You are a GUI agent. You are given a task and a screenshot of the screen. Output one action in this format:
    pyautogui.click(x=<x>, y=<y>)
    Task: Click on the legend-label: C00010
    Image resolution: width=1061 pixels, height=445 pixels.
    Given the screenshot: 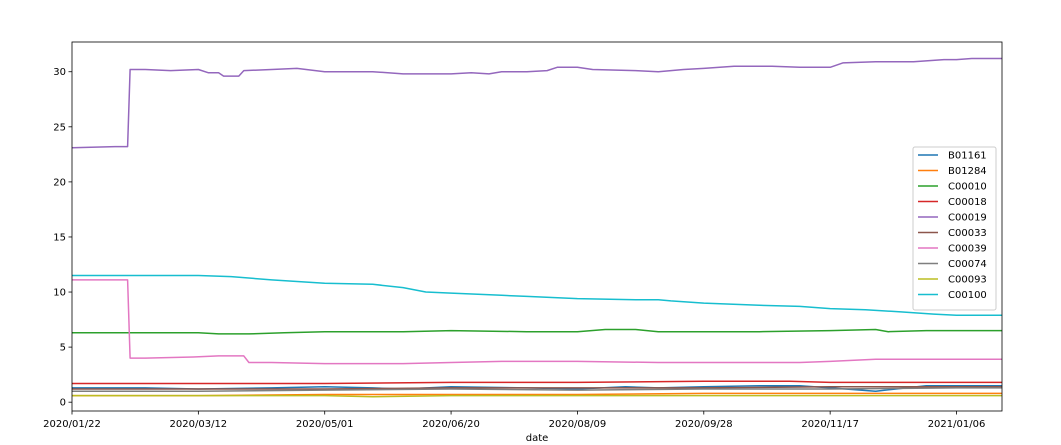 What is the action you would take?
    pyautogui.click(x=967, y=187)
    